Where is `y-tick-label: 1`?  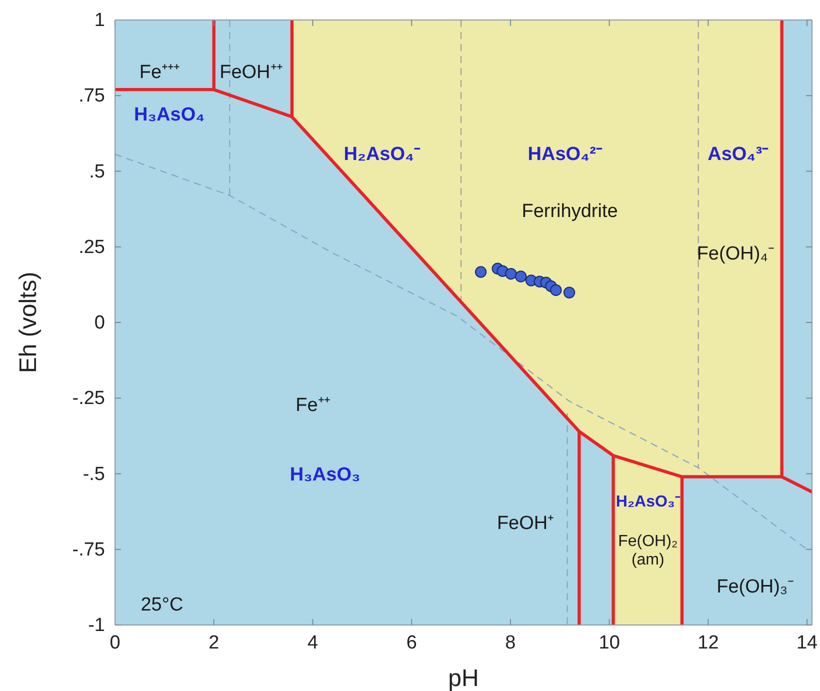 y-tick-label: 1 is located at coordinates (99, 21).